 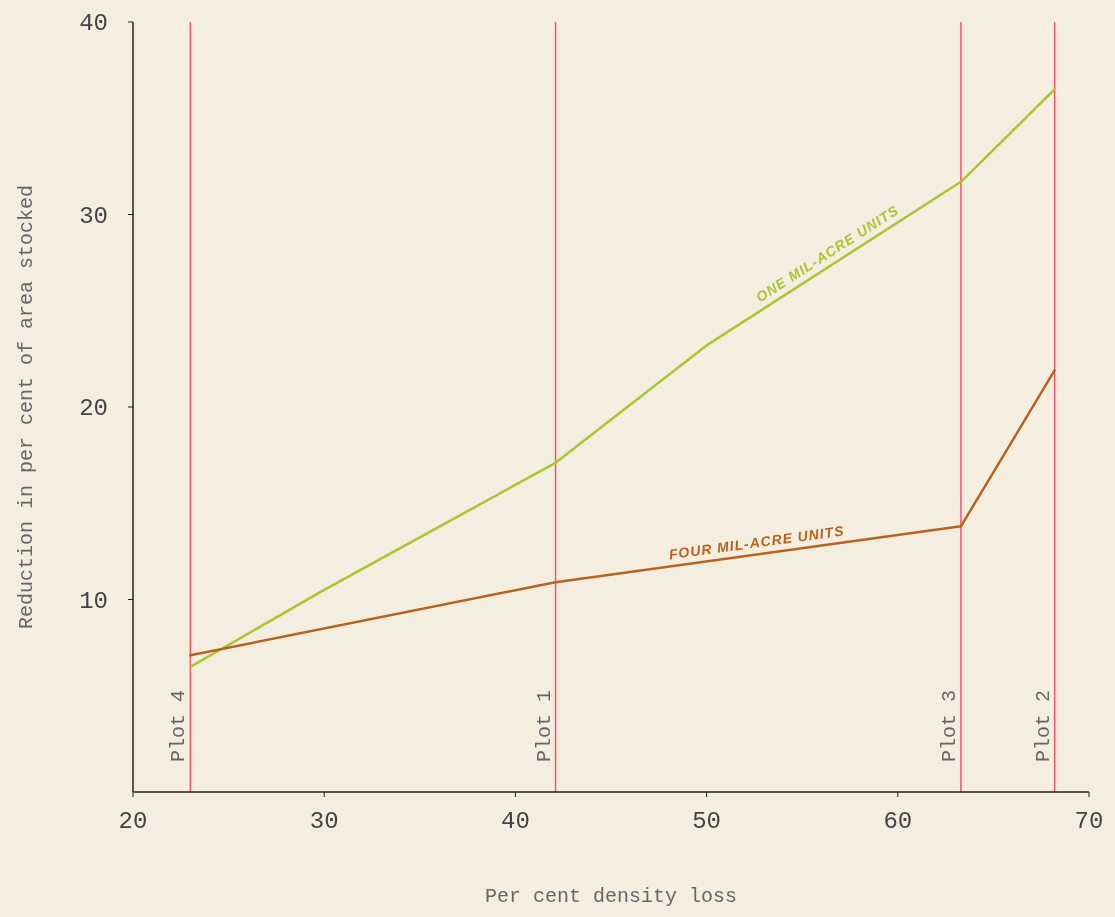 I want to click on ref-line-label: Plot 1, so click(x=544, y=725).